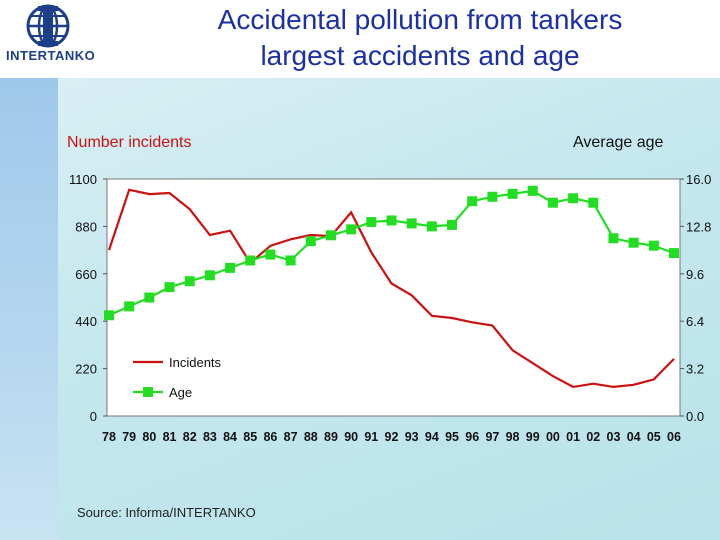 The image size is (720, 540). I want to click on x-tick-label: 00, so click(553, 437).